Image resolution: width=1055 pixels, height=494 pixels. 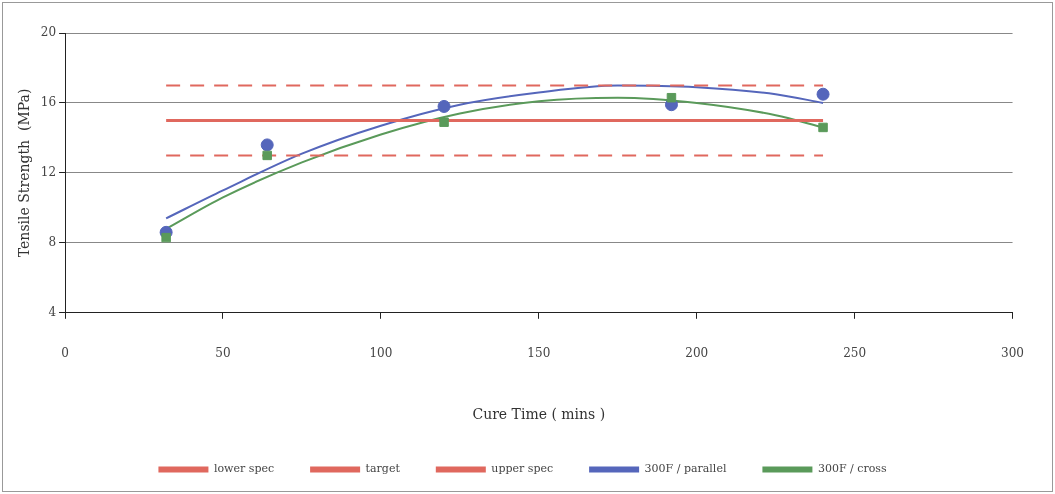 What do you see at coordinates (539, 353) in the screenshot?
I see `x-tick-label: 150` at bounding box center [539, 353].